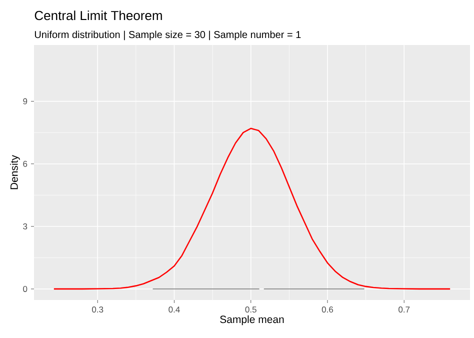 Image resolution: width=474 pixels, height=338 pixels. Describe the element at coordinates (25, 289) in the screenshot. I see `y-tick-label: 0` at that location.